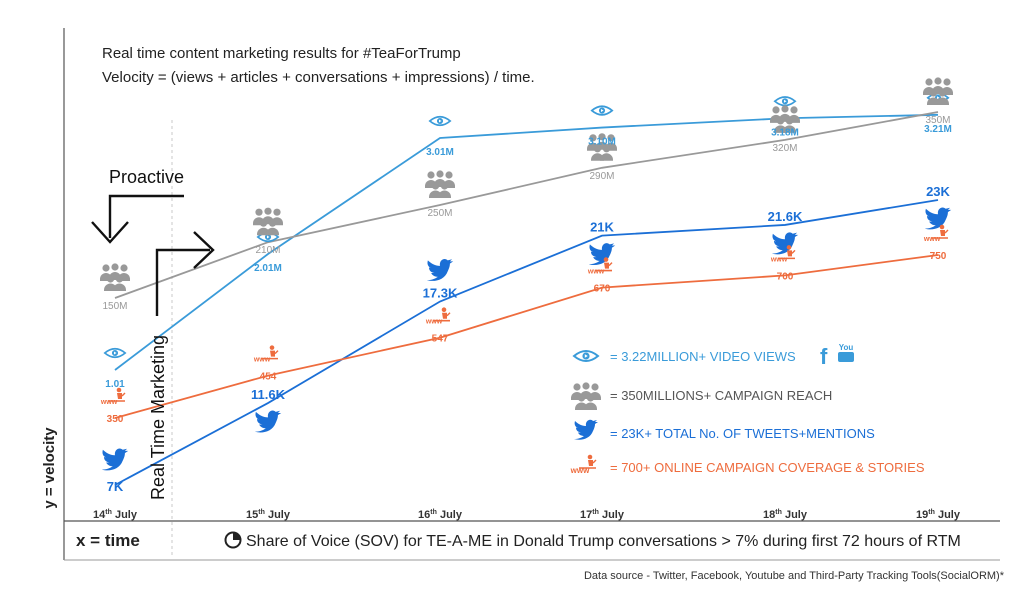  I want to click on youtube-icon-tube, so click(846, 357).